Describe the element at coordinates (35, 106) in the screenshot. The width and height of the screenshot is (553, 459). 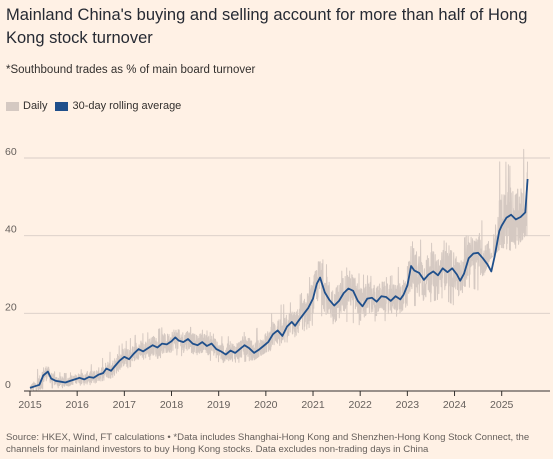
I see `legend-label-daily: Daily` at that location.